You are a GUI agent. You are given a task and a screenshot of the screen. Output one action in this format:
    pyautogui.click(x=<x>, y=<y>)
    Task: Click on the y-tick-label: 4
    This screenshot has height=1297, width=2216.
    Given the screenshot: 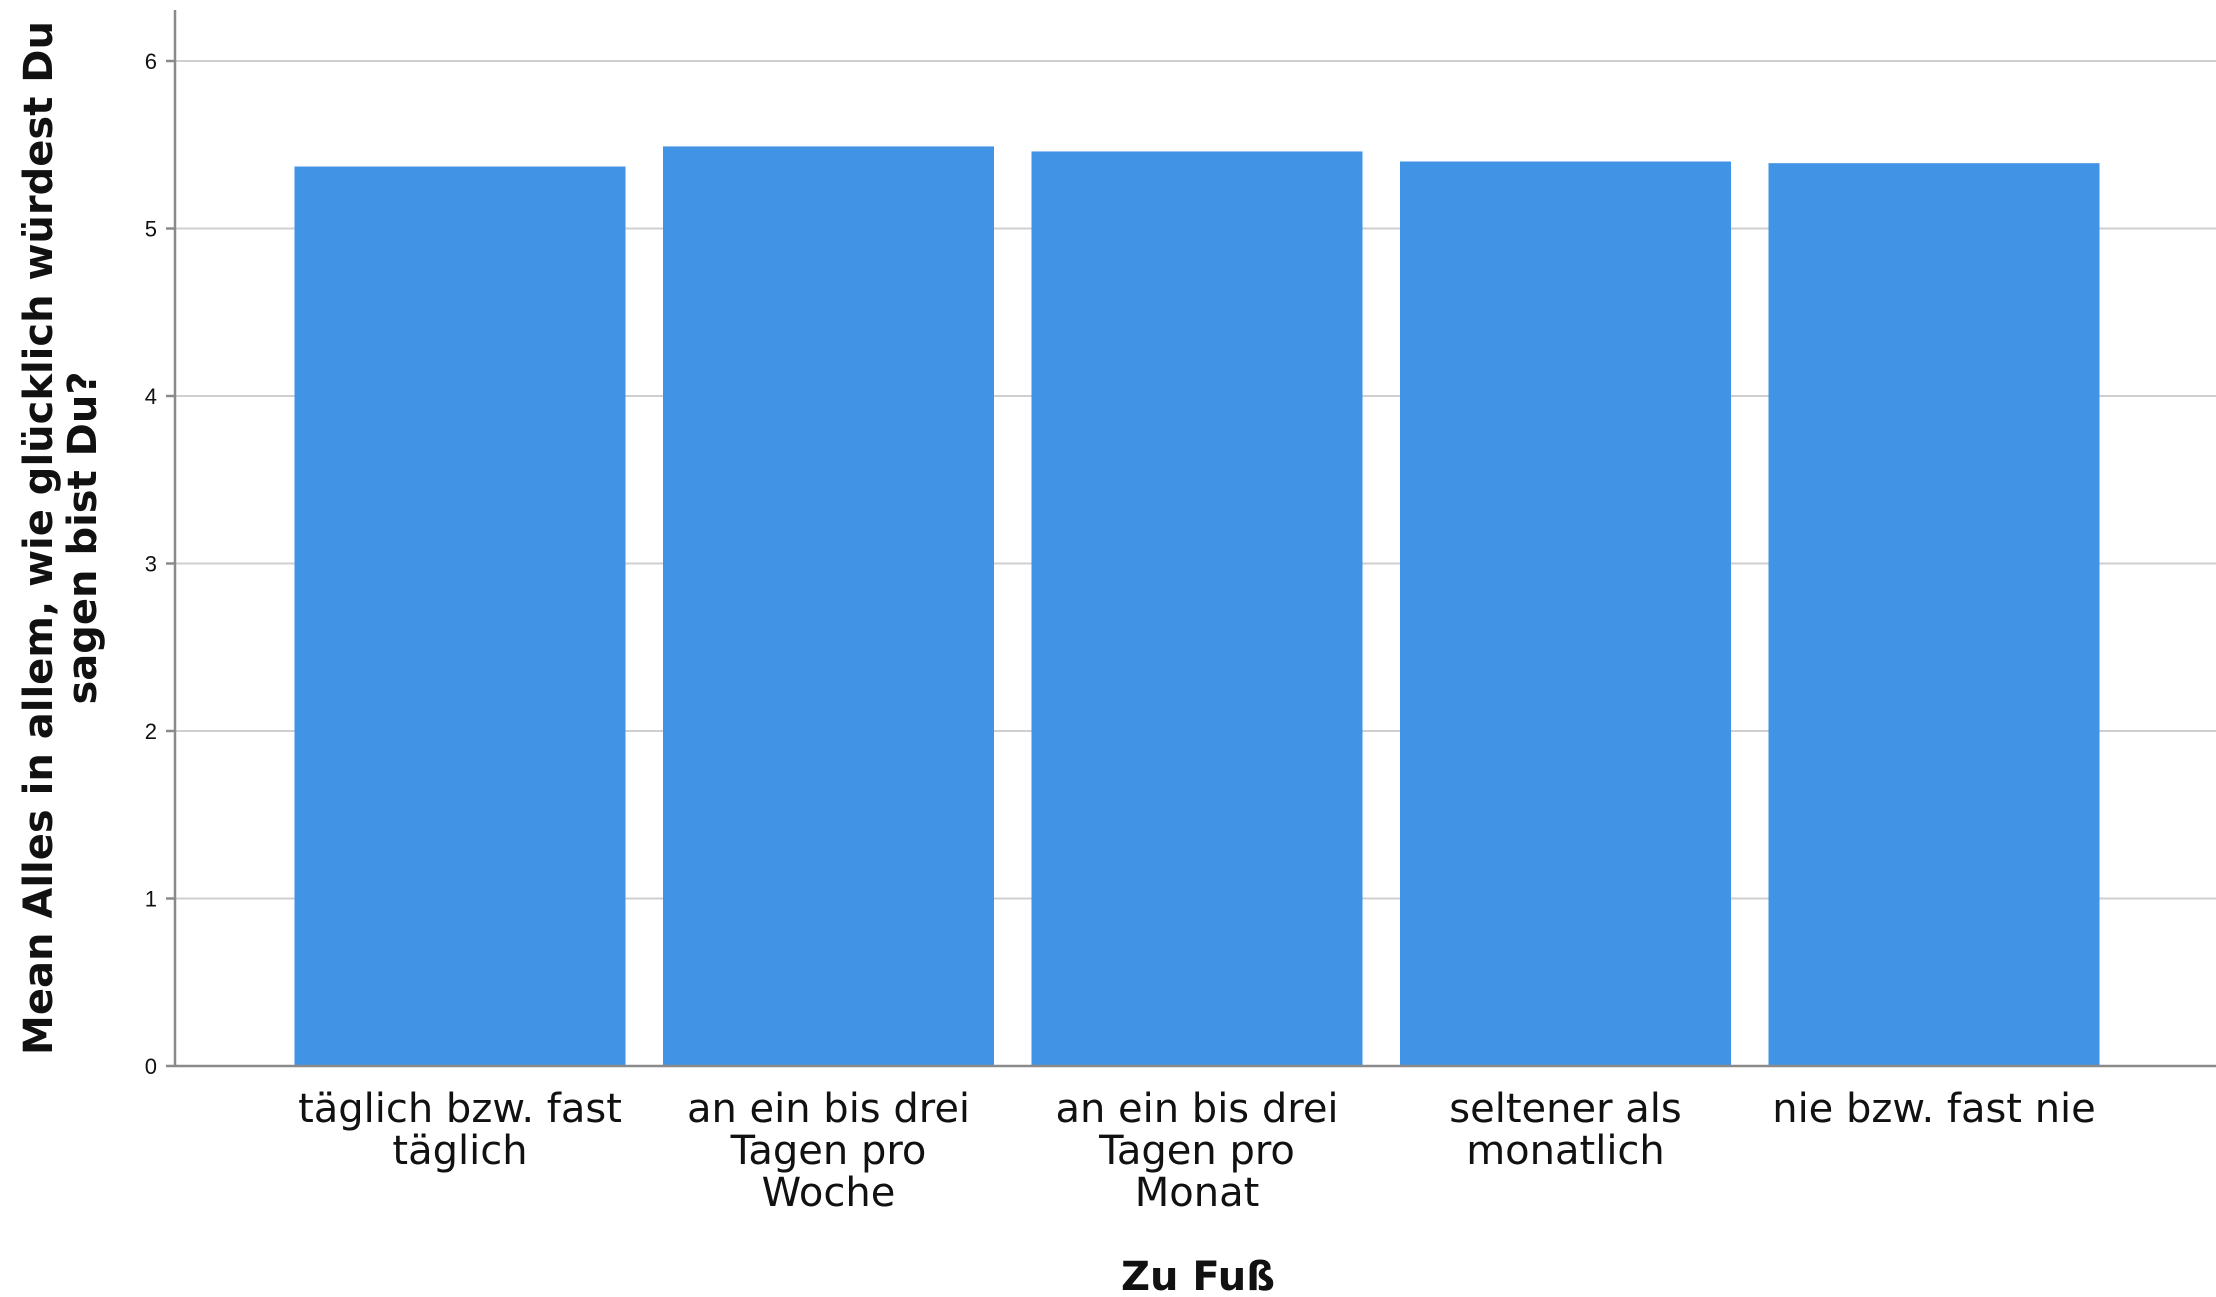 What is the action you would take?
    pyautogui.click(x=151, y=396)
    